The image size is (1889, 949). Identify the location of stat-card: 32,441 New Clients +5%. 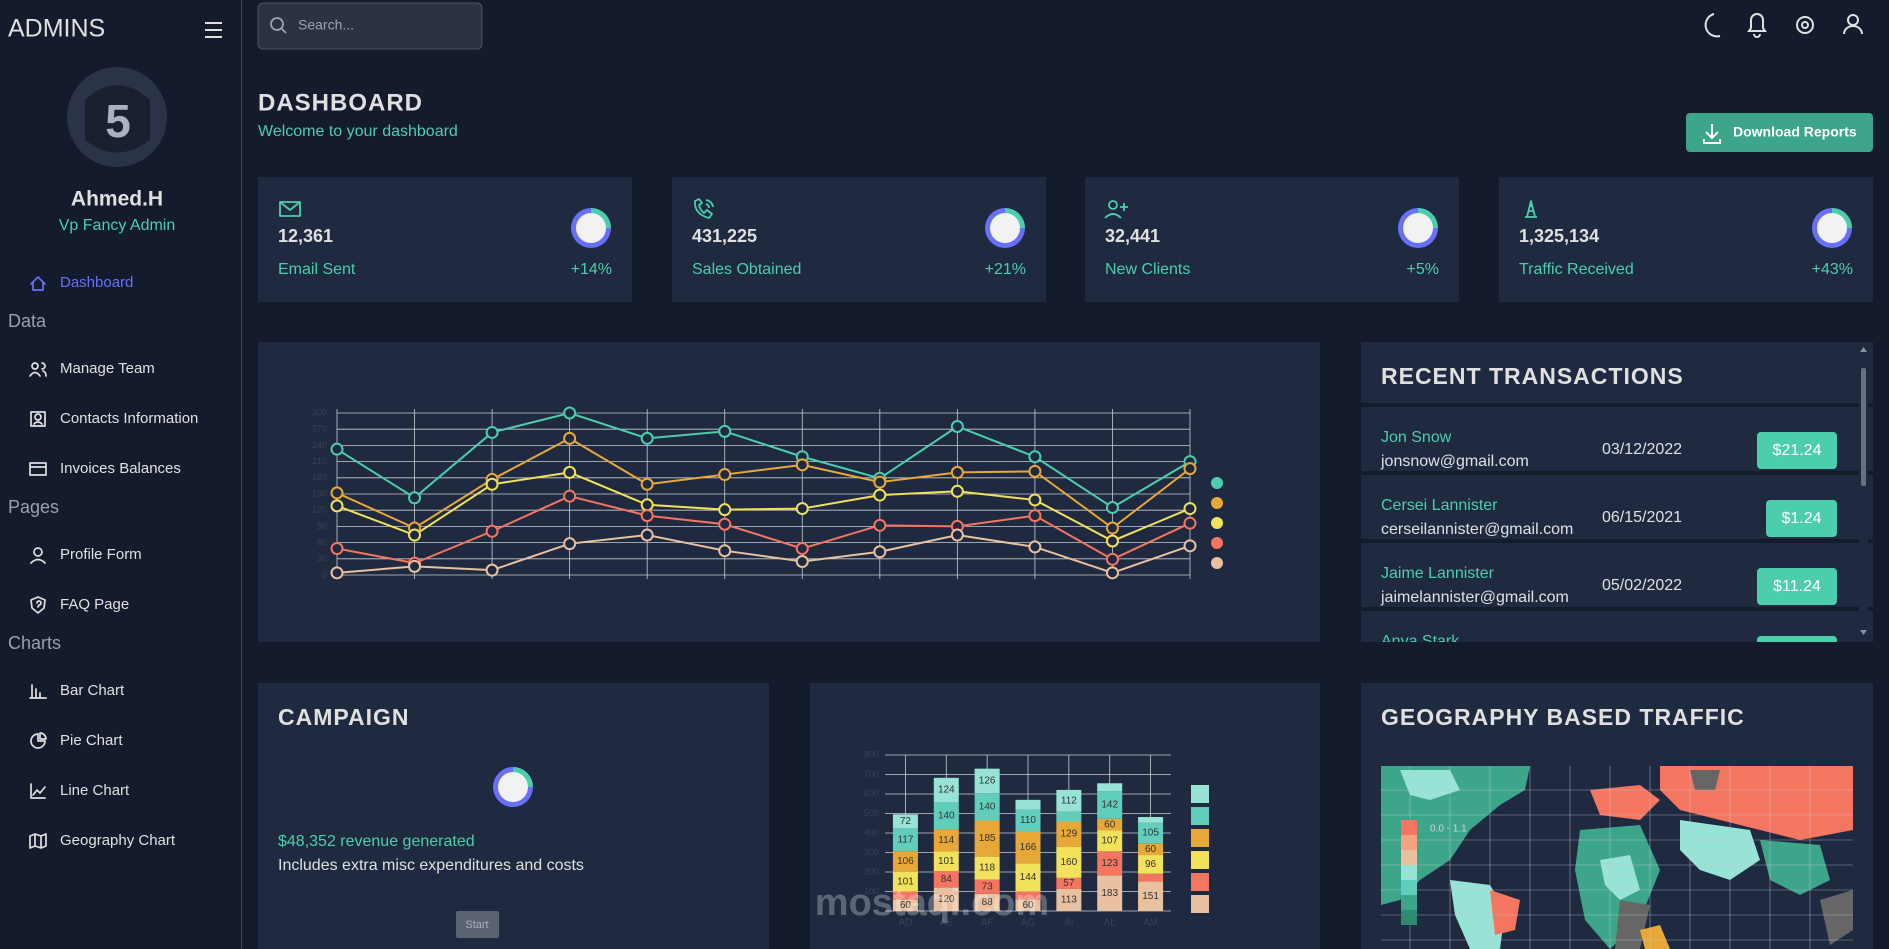
(1272, 239).